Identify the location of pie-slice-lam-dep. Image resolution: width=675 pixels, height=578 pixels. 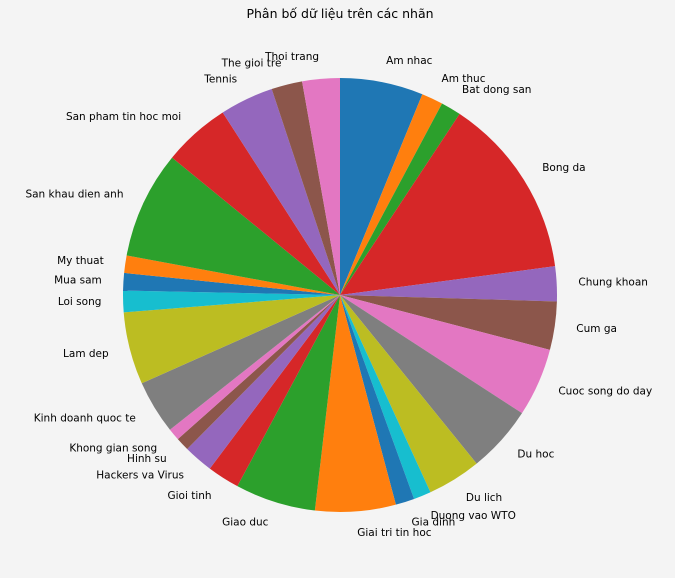
(232, 339).